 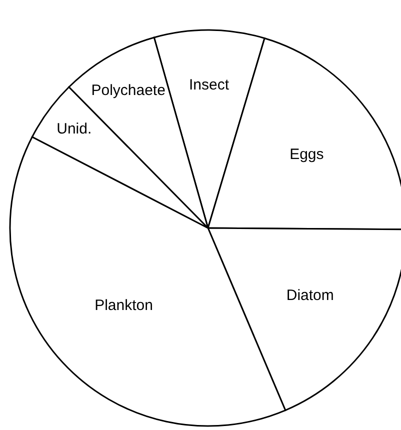 I want to click on slice-label: Eggs, so click(x=307, y=154).